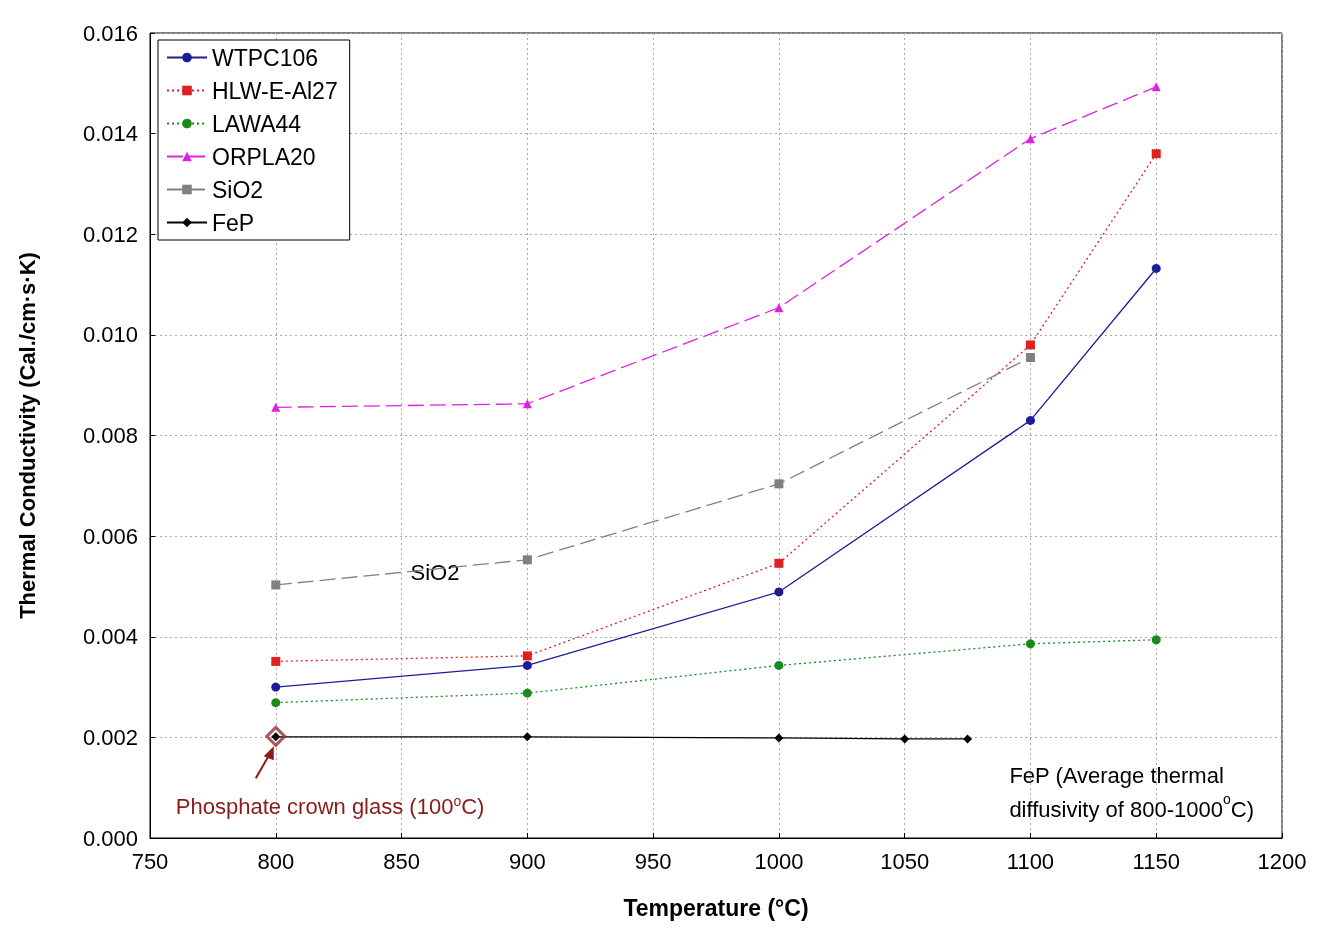 The height and width of the screenshot is (944, 1325). Describe the element at coordinates (150, 861) in the screenshot. I see `x-tick-label: 750` at that location.